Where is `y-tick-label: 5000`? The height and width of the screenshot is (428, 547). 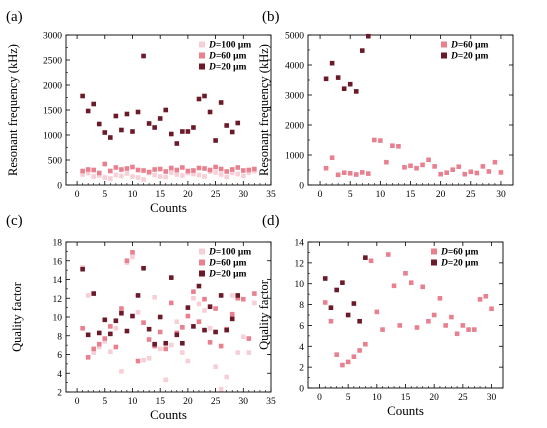
y-tick-label: 5000 is located at coordinates (294, 37).